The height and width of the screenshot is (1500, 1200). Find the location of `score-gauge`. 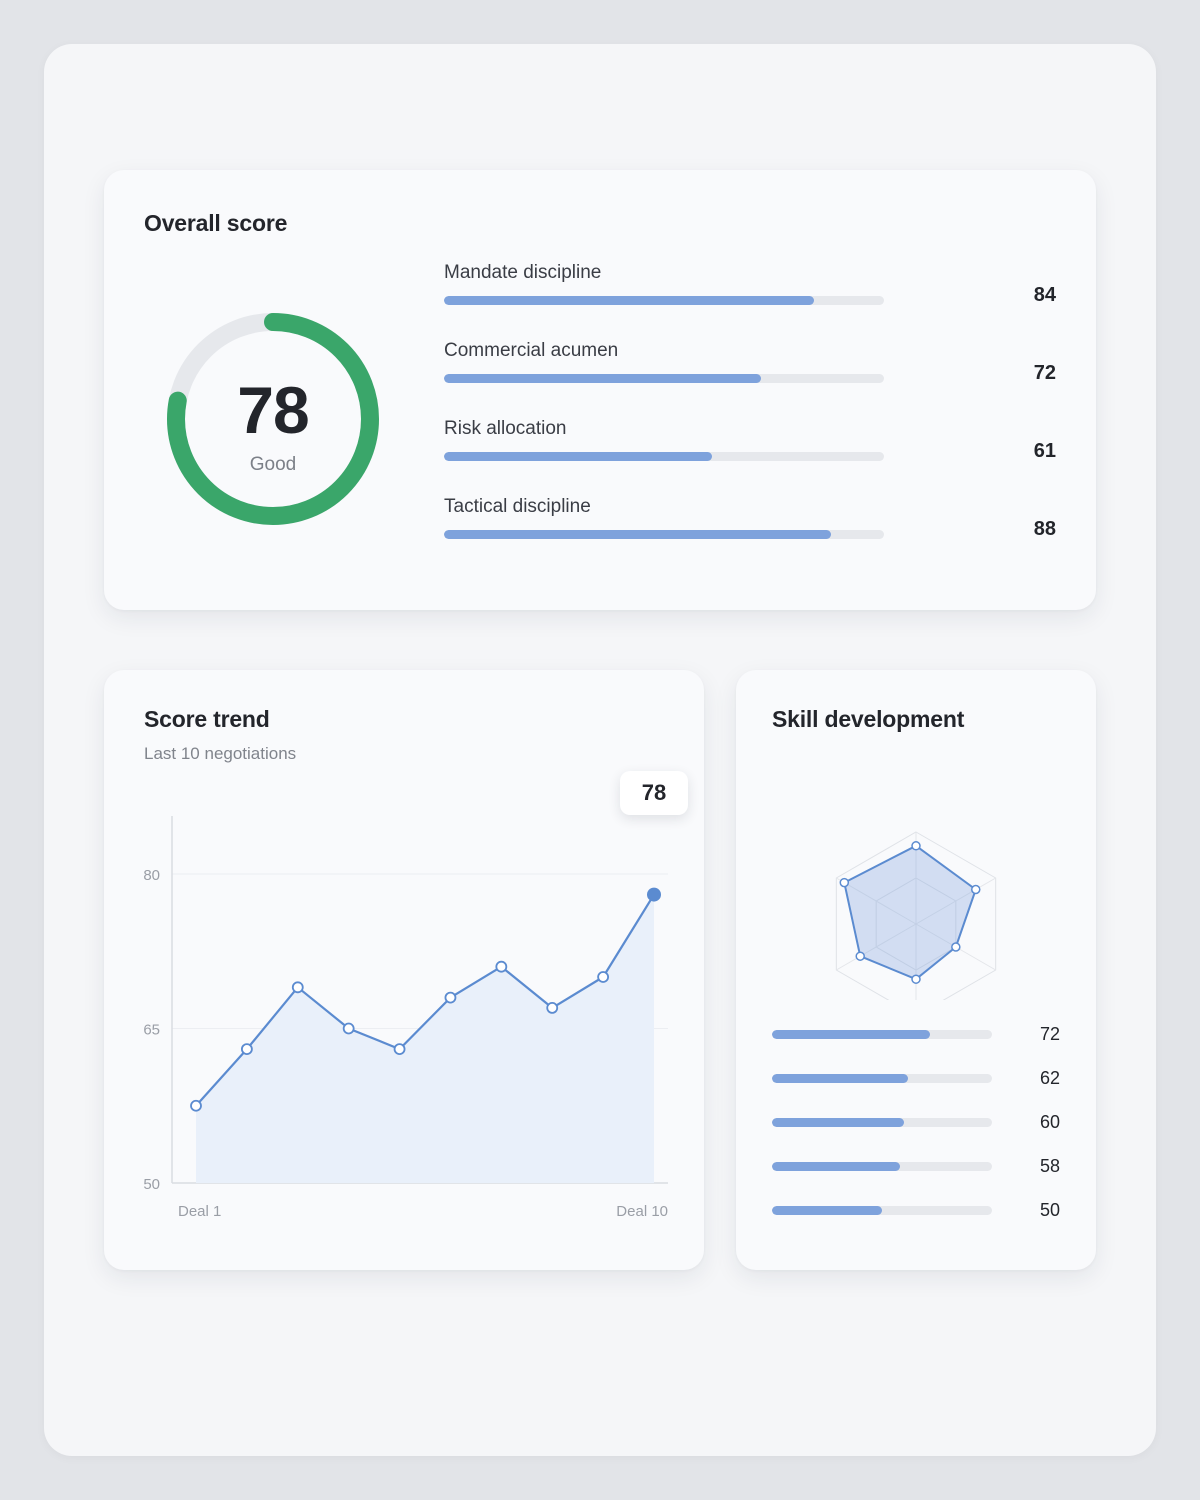

score-gauge is located at coordinates (273, 419).